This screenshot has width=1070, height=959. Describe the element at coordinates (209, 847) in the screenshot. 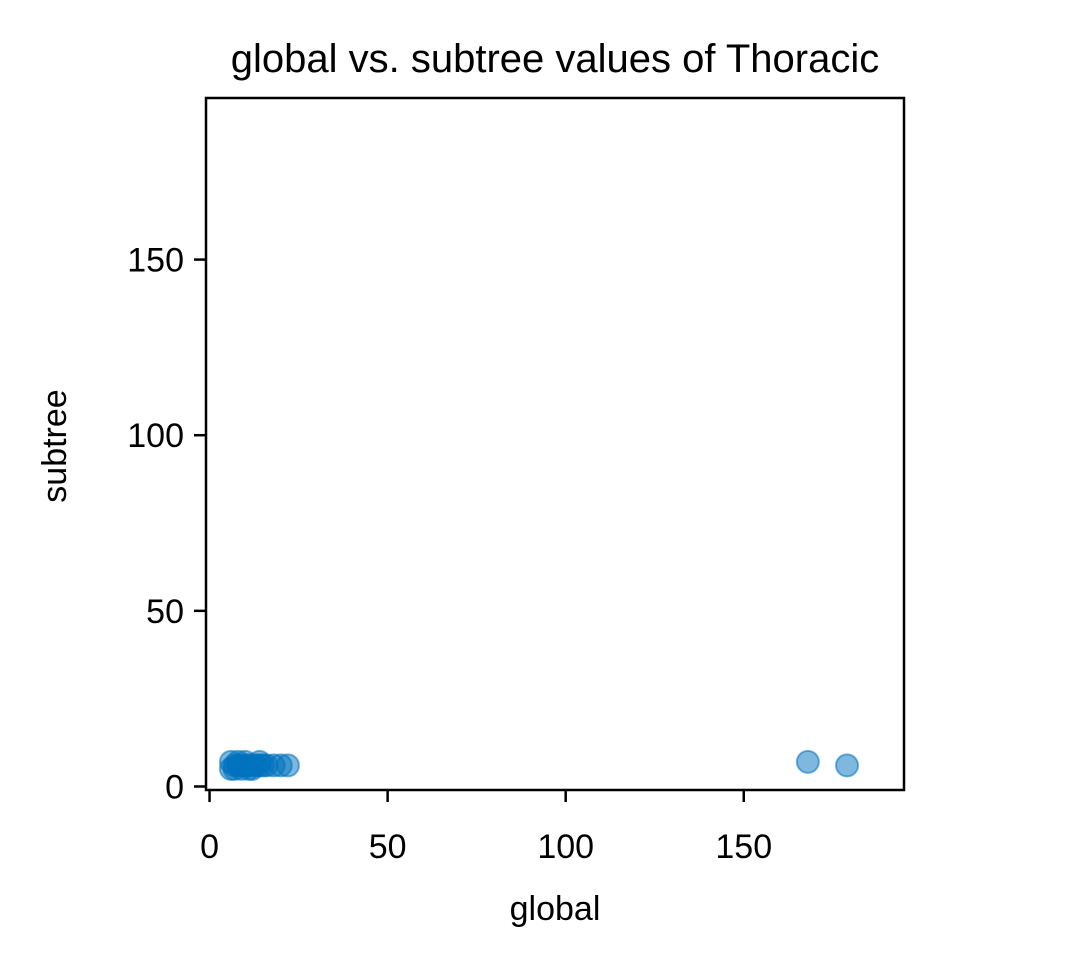

I see `x-tick-label: 0` at that location.